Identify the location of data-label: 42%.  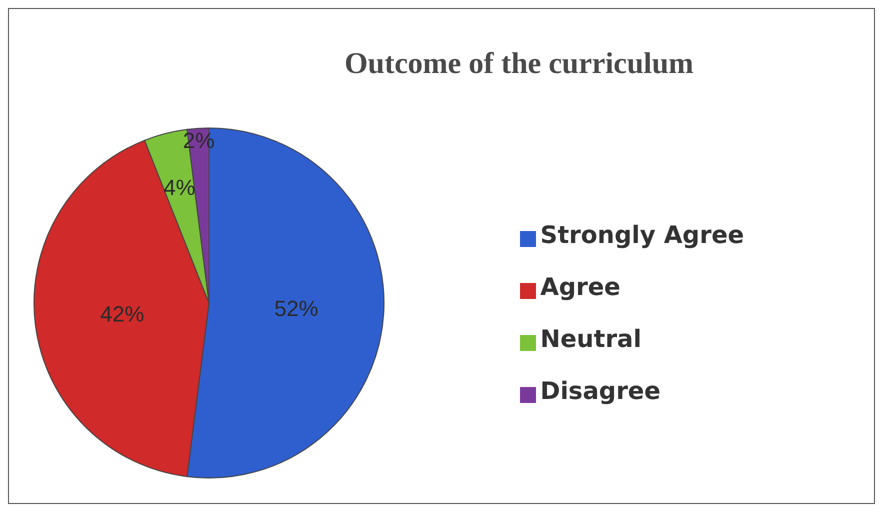
(122, 313).